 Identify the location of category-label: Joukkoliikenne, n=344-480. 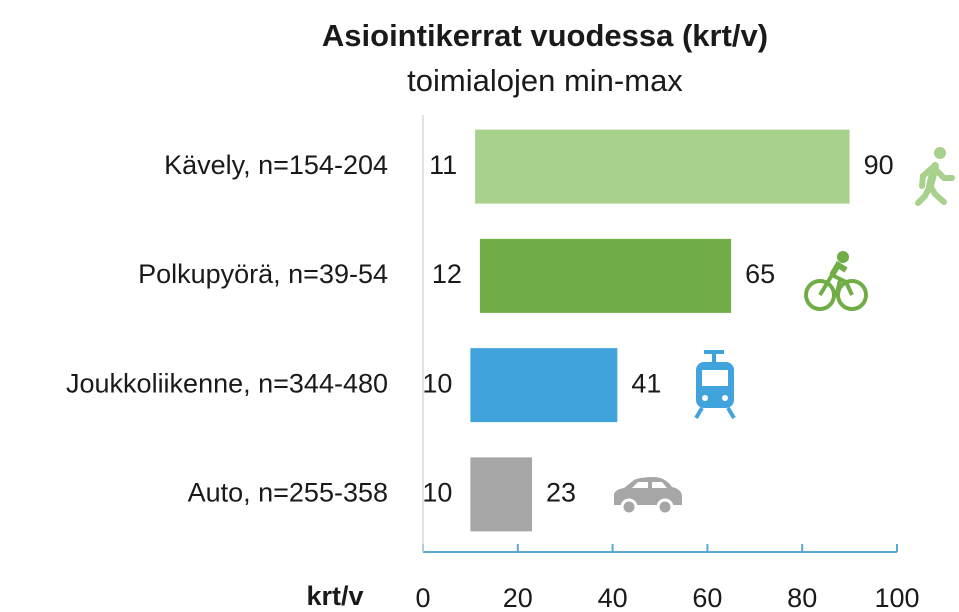
(227, 383).